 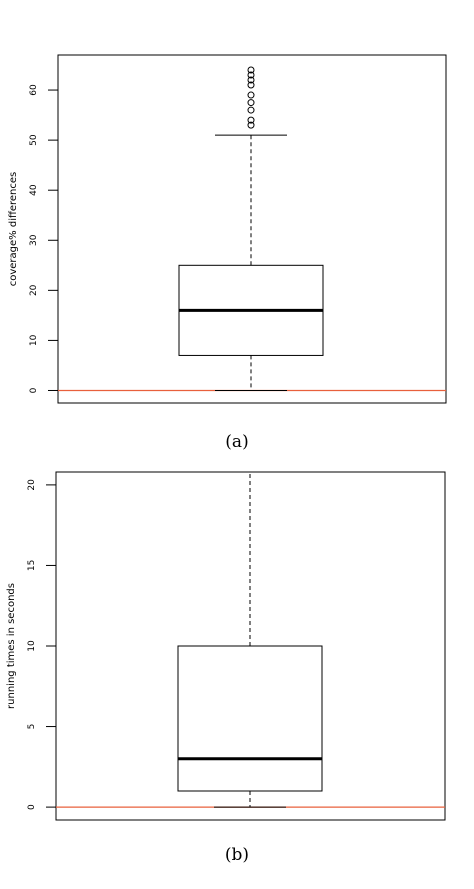 I want to click on y-tick-label: 15, so click(x=32, y=565).